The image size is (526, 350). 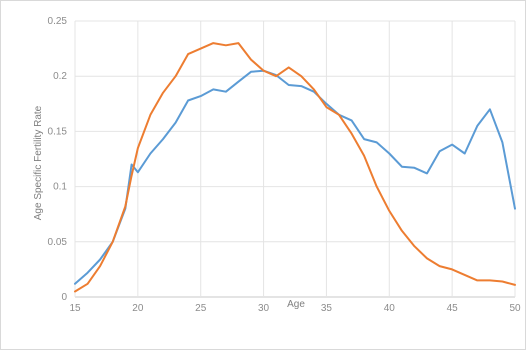 I want to click on x-tick-label: 50, so click(x=515, y=308).